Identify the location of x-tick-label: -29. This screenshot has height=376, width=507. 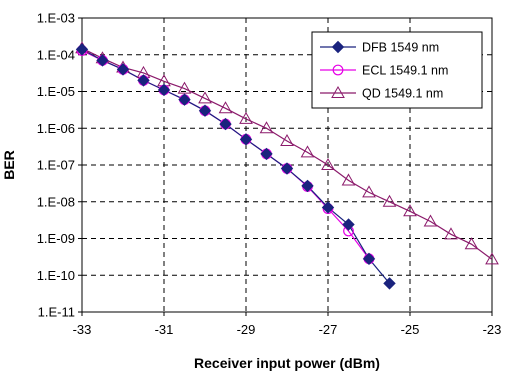
(246, 329).